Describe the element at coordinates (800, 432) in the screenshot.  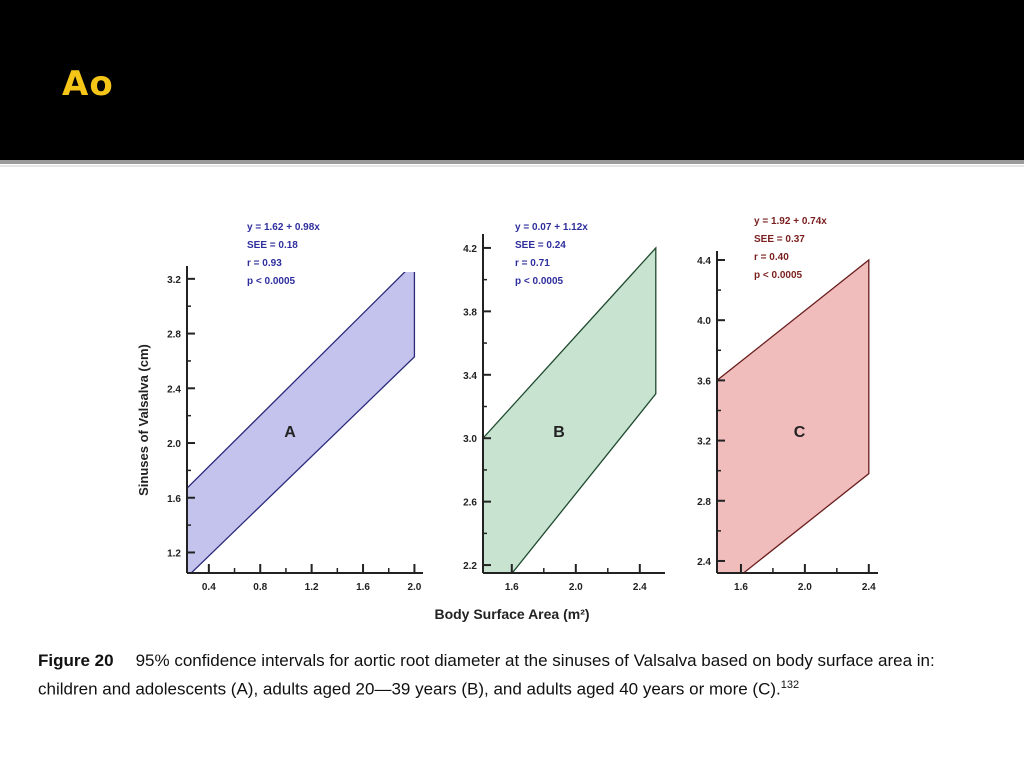
I see `panel-label: C` at that location.